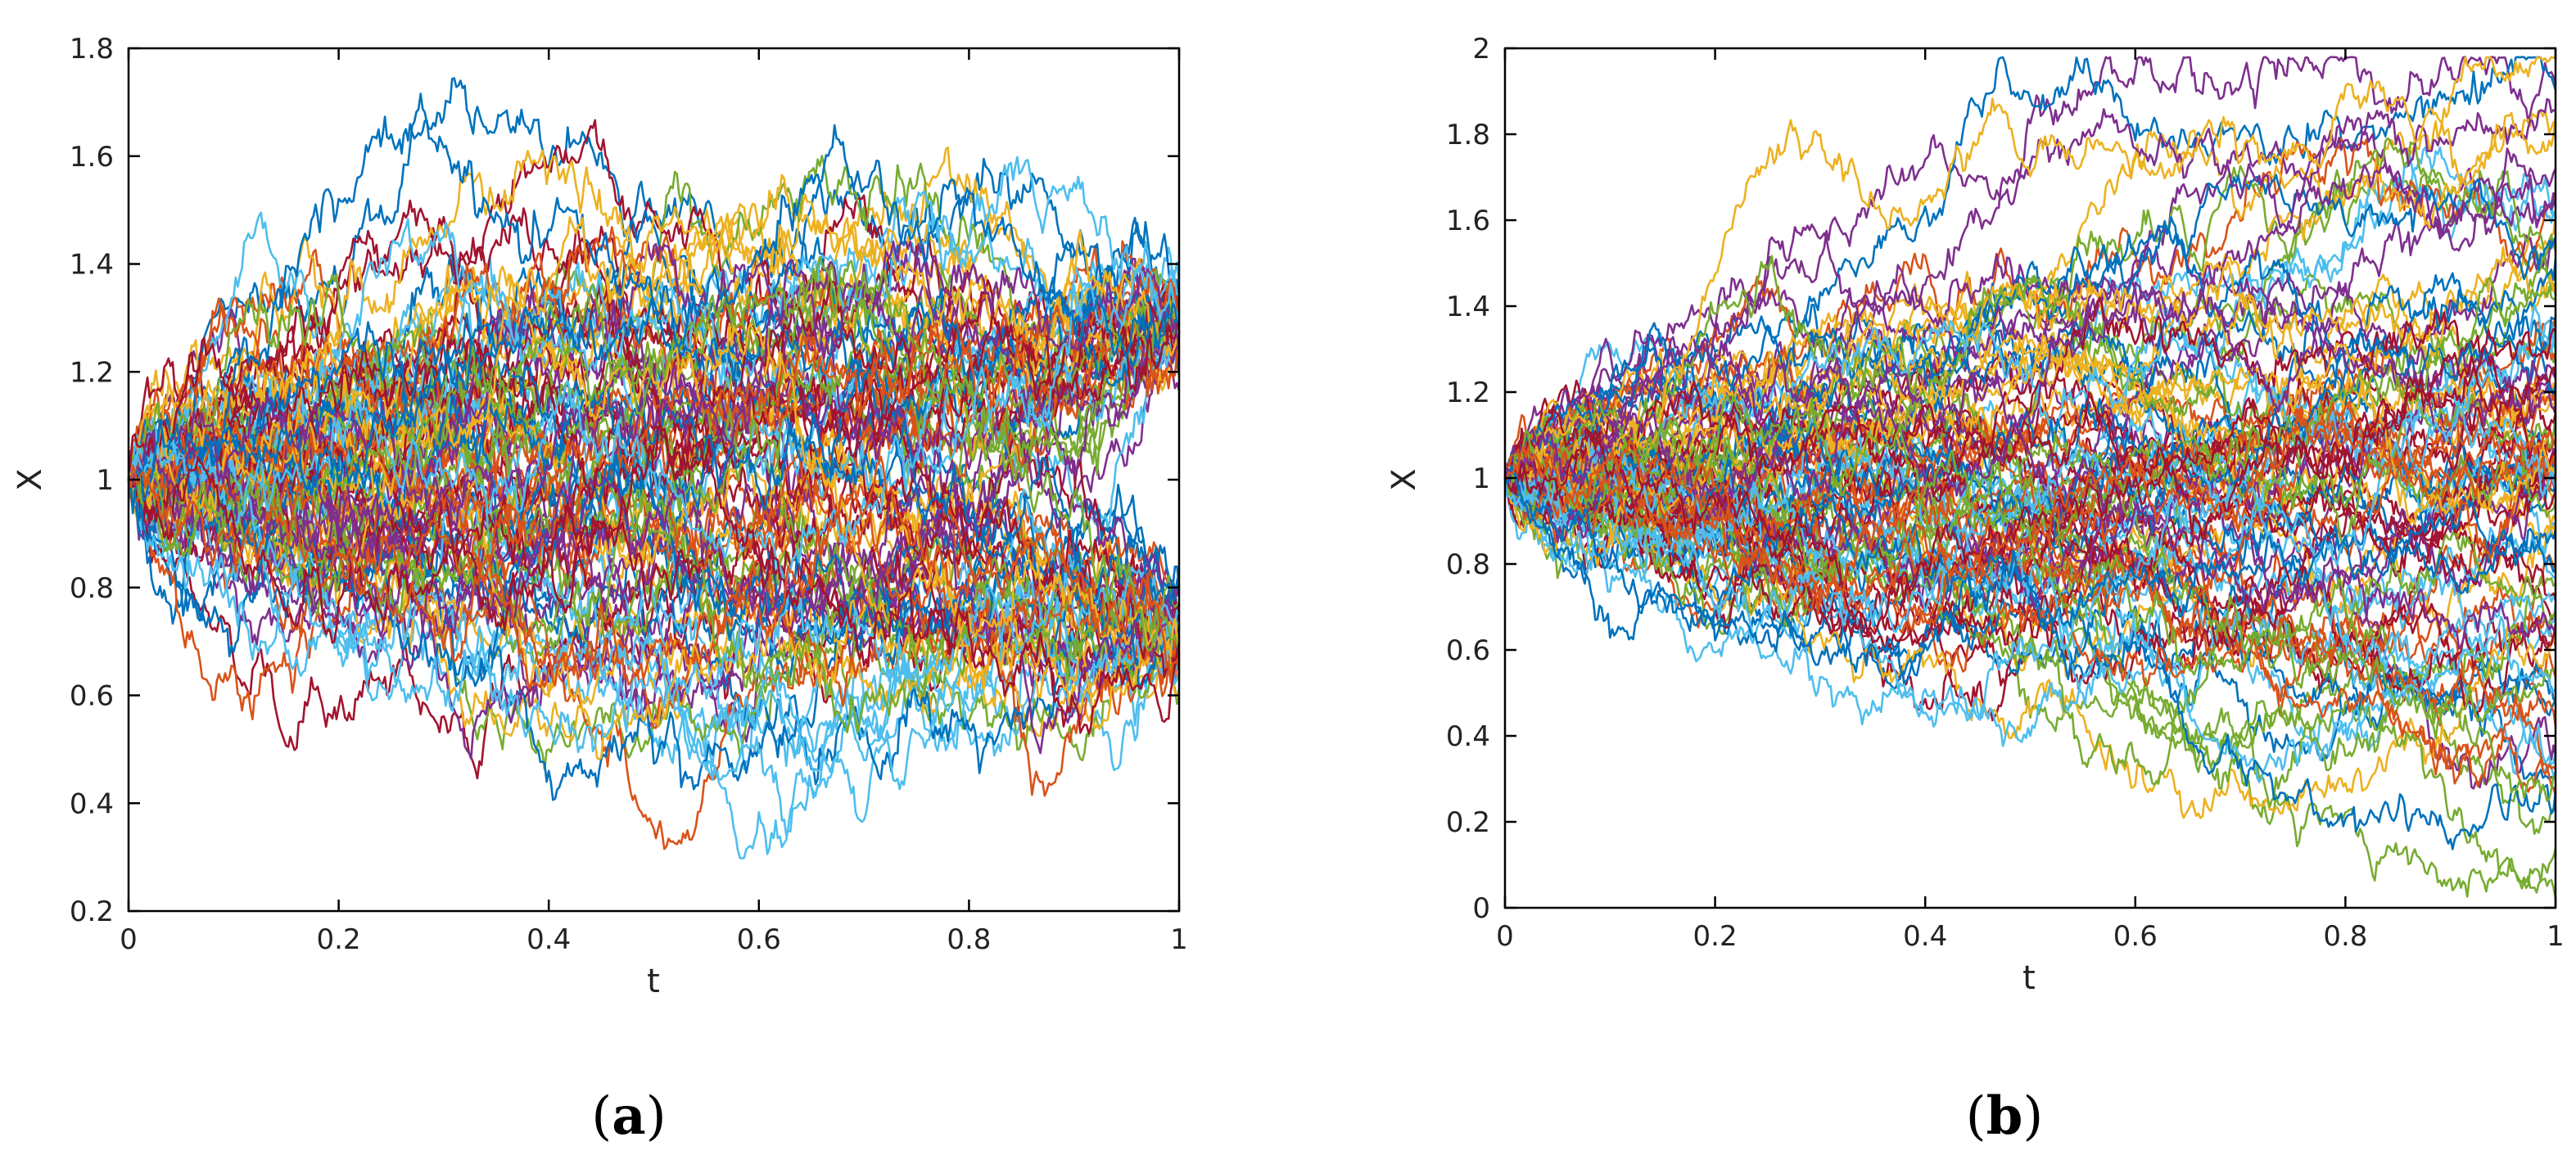  I want to click on y-tick-label: 2, so click(1481, 49).